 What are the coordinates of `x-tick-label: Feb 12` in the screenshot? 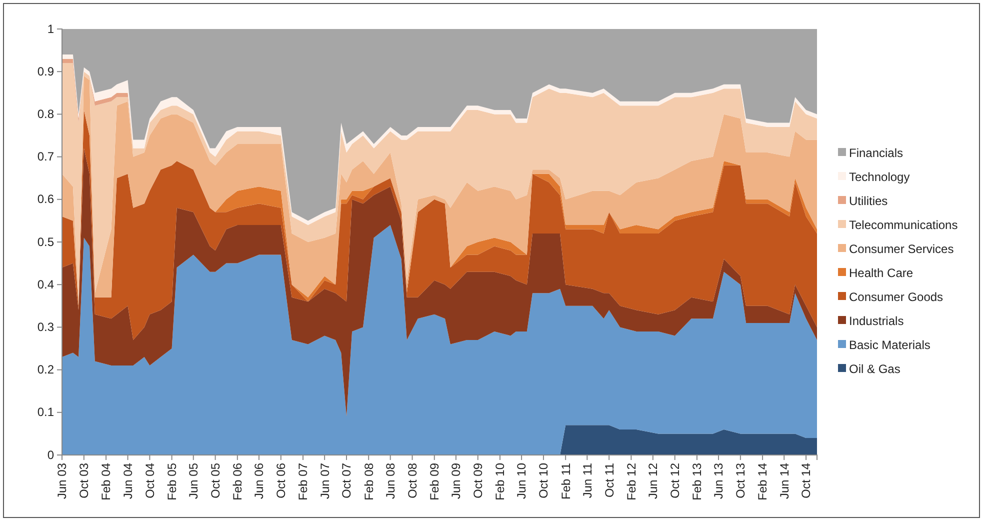 It's located at (631, 481).